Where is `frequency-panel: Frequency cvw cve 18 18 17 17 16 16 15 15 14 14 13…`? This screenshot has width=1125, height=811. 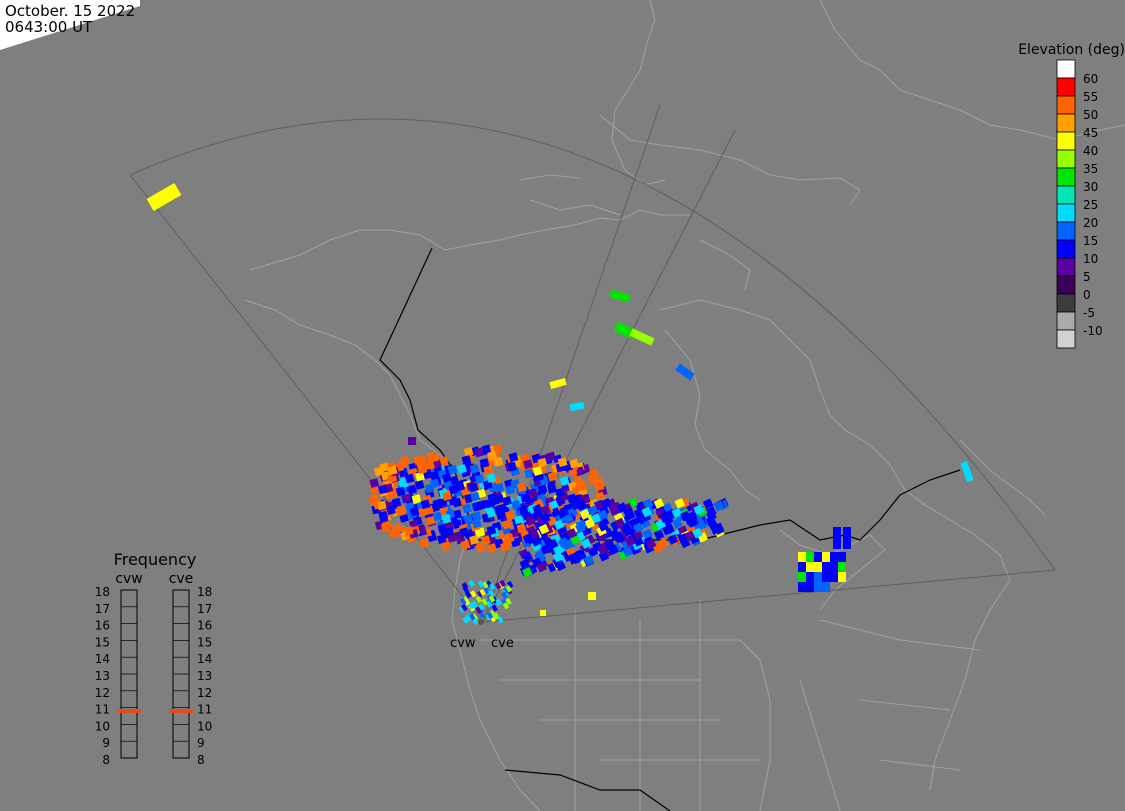 frequency-panel: Frequency cvw cve 18 18 17 17 16 16 15 15 14 14 13… is located at coordinates (154, 658).